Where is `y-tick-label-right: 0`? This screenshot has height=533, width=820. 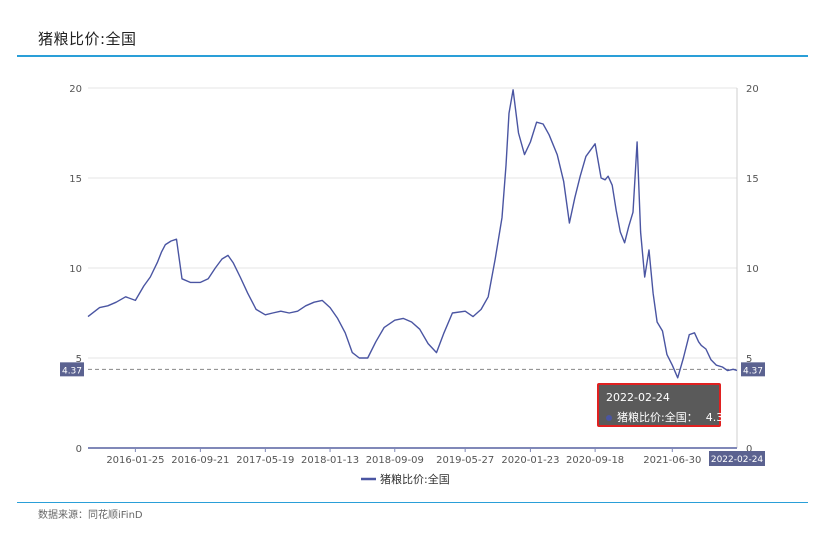
y-tick-label-right: 0 is located at coordinates (749, 449).